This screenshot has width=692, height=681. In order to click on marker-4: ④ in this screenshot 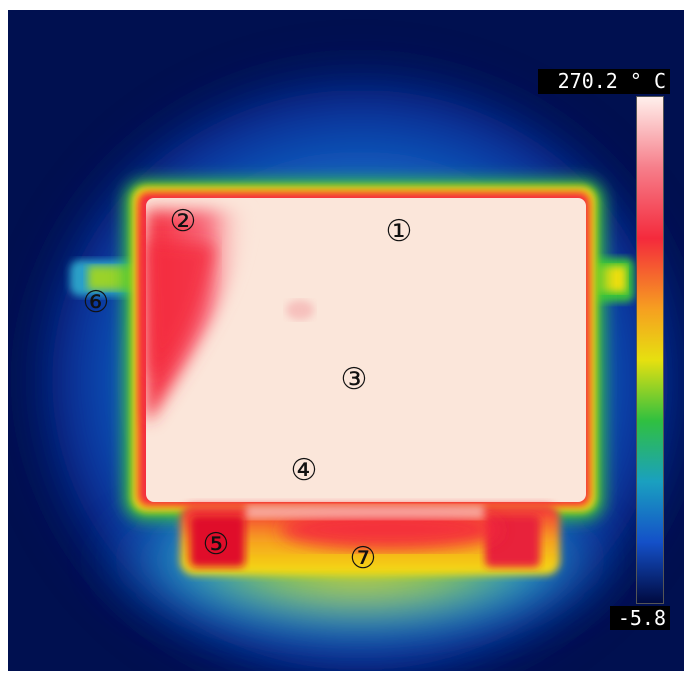, I will do `click(304, 470)`.